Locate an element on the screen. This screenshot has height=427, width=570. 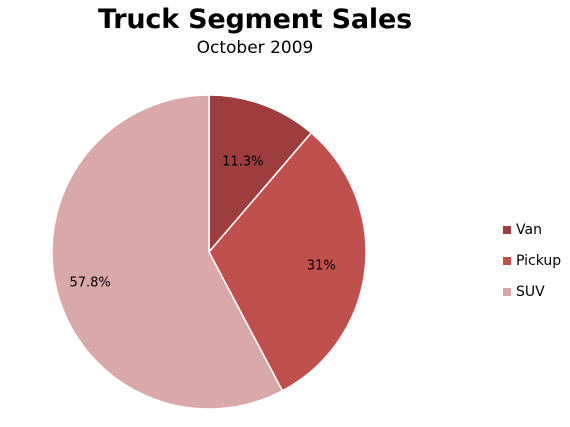
pie-labels: 11.3% 31% 57.8% is located at coordinates (202, 223).